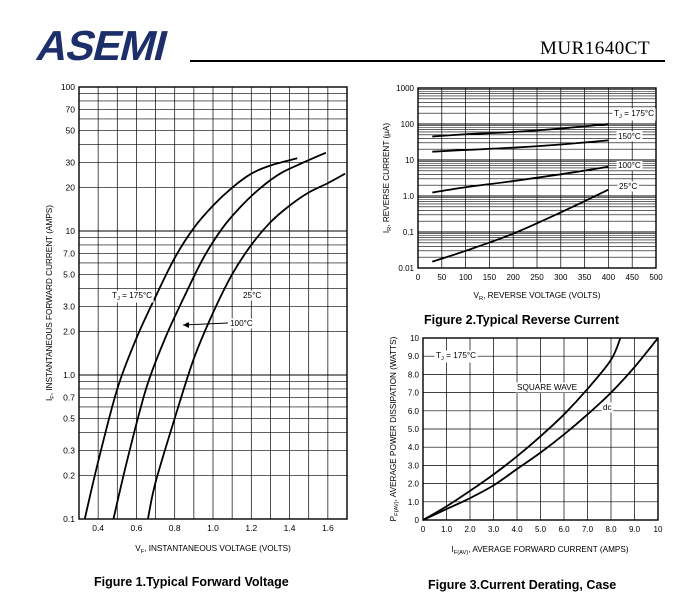 This screenshot has height=595, width=700. What do you see at coordinates (98, 528) in the screenshot?
I see `x-tick-label: 0.4` at bounding box center [98, 528].